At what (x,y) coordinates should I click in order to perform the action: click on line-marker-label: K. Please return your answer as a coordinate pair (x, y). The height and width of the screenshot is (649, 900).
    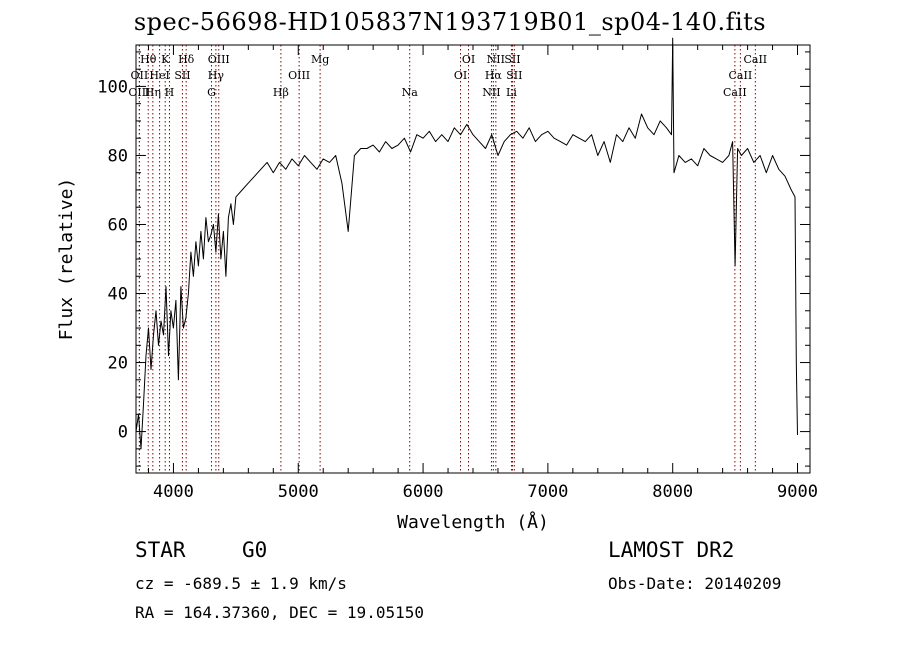
    Looking at the image, I should click on (165, 59).